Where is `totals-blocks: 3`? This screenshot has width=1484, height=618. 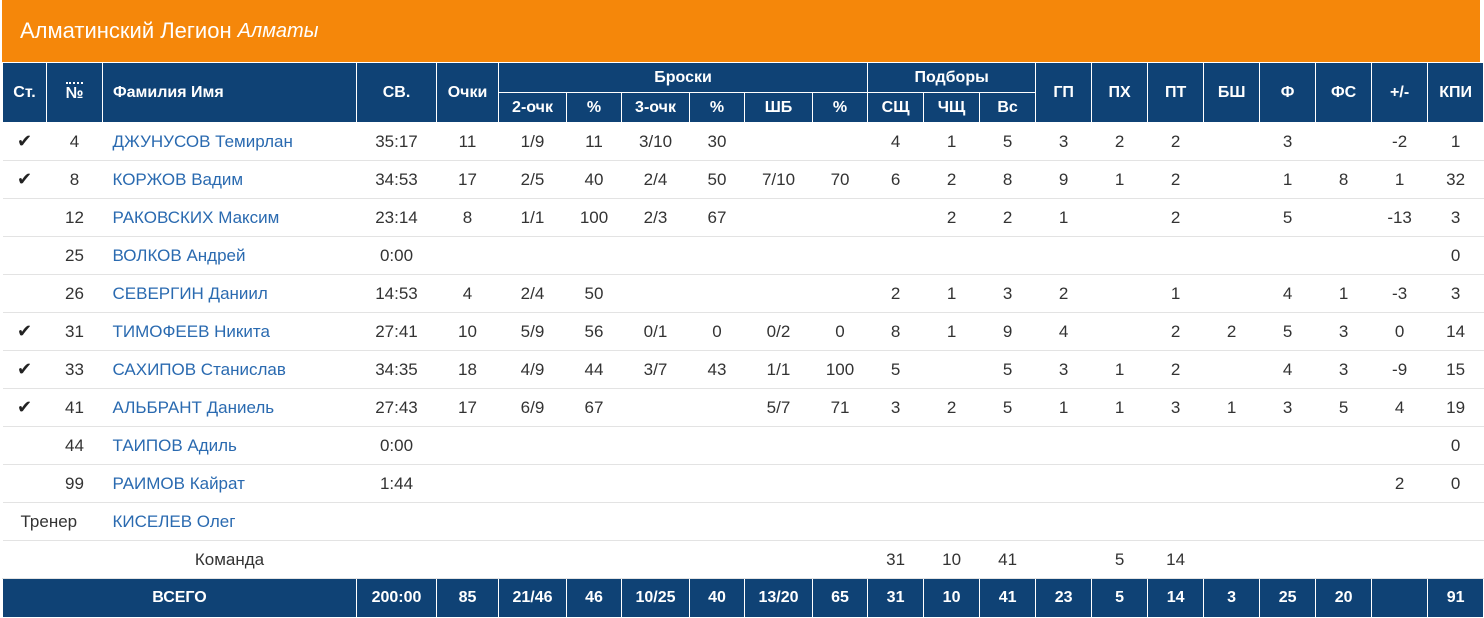 totals-blocks: 3 is located at coordinates (1232, 598).